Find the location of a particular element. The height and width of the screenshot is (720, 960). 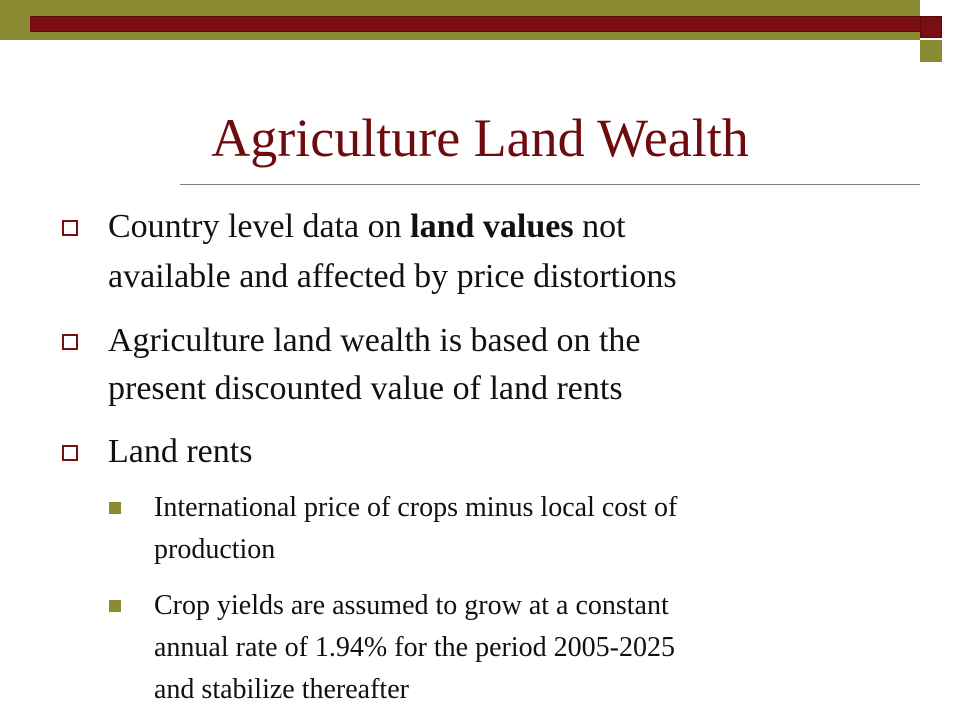

bullet-1-bold-text: land values is located at coordinates (492, 226).